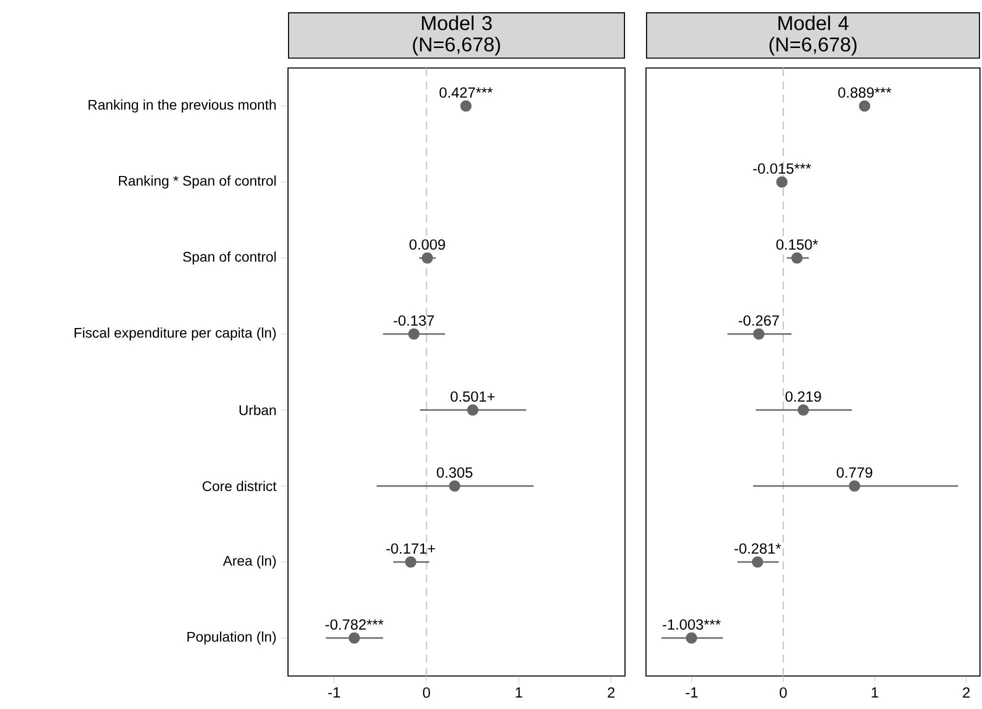 The width and height of the screenshot is (982, 709). Describe the element at coordinates (457, 23) in the screenshot. I see `chart-title: Model 3` at that location.